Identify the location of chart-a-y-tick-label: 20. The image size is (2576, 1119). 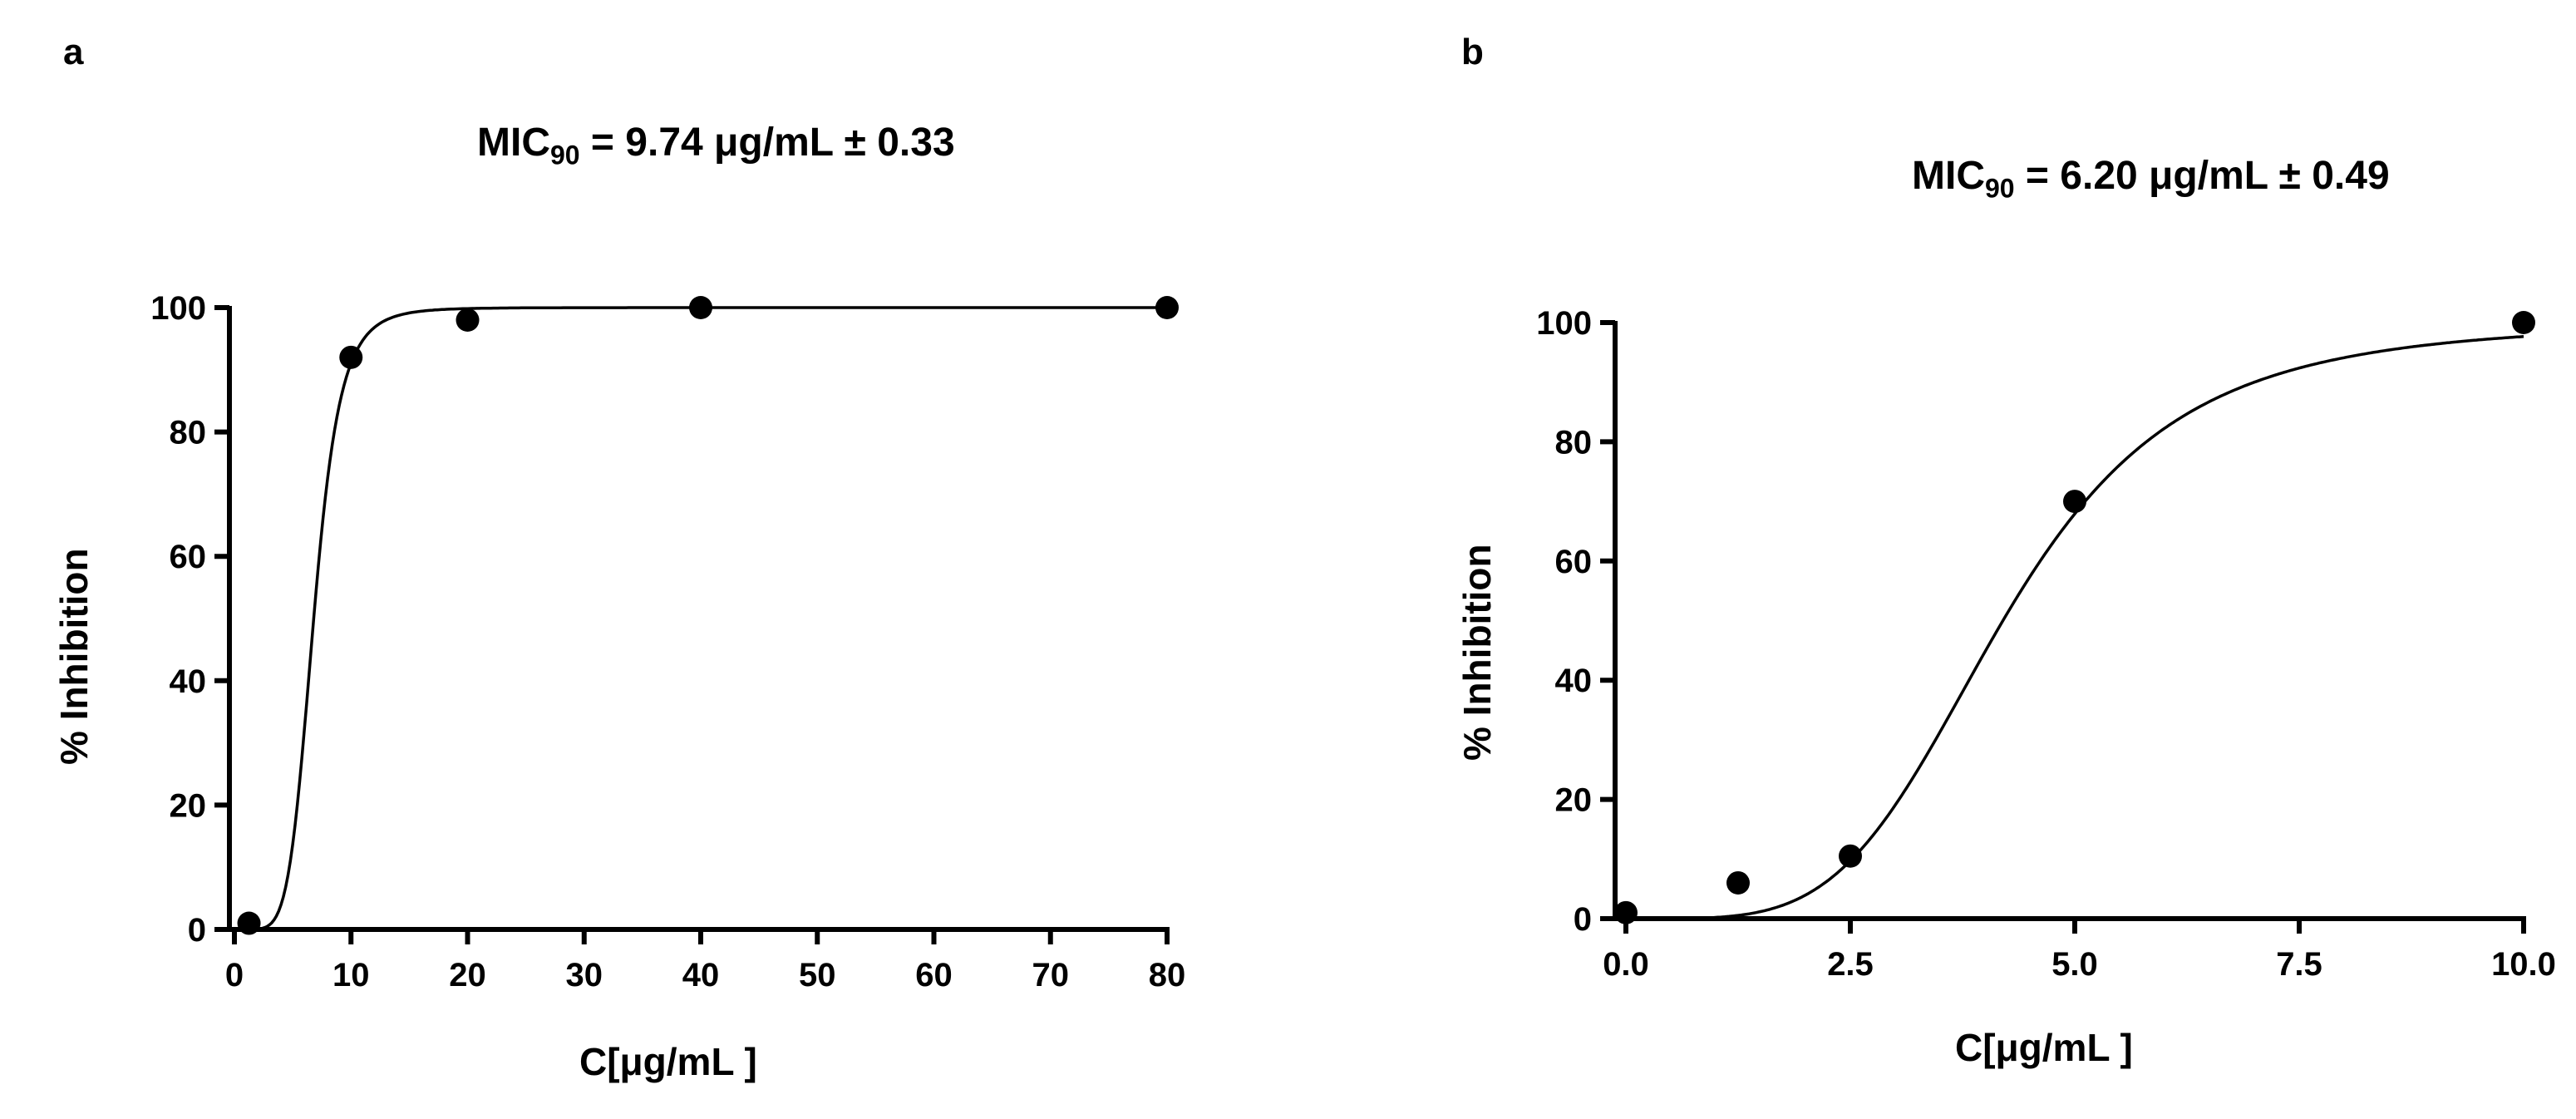
(188, 805).